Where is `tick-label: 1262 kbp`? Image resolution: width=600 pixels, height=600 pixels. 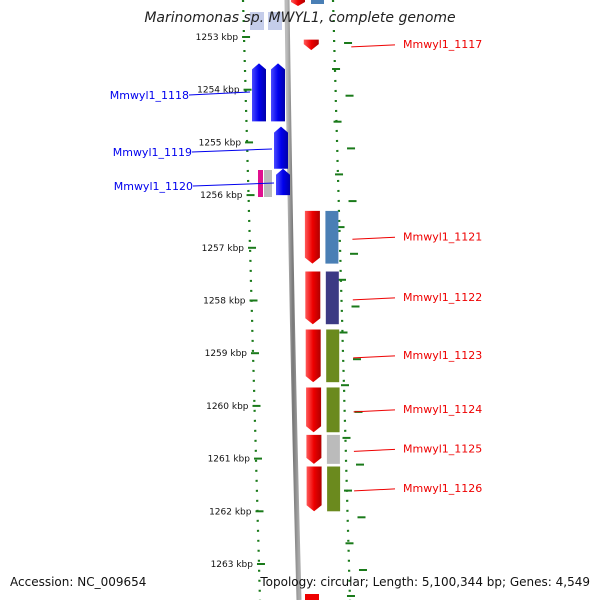
tick-label: 1262 kbp is located at coordinates (230, 512).